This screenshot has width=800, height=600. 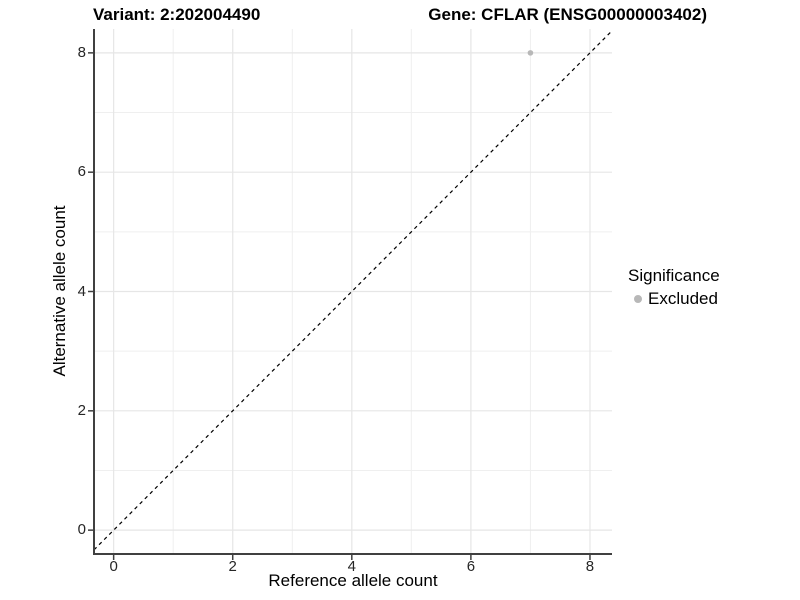 What do you see at coordinates (674, 287) in the screenshot?
I see `legend: Significance Excluded` at bounding box center [674, 287].